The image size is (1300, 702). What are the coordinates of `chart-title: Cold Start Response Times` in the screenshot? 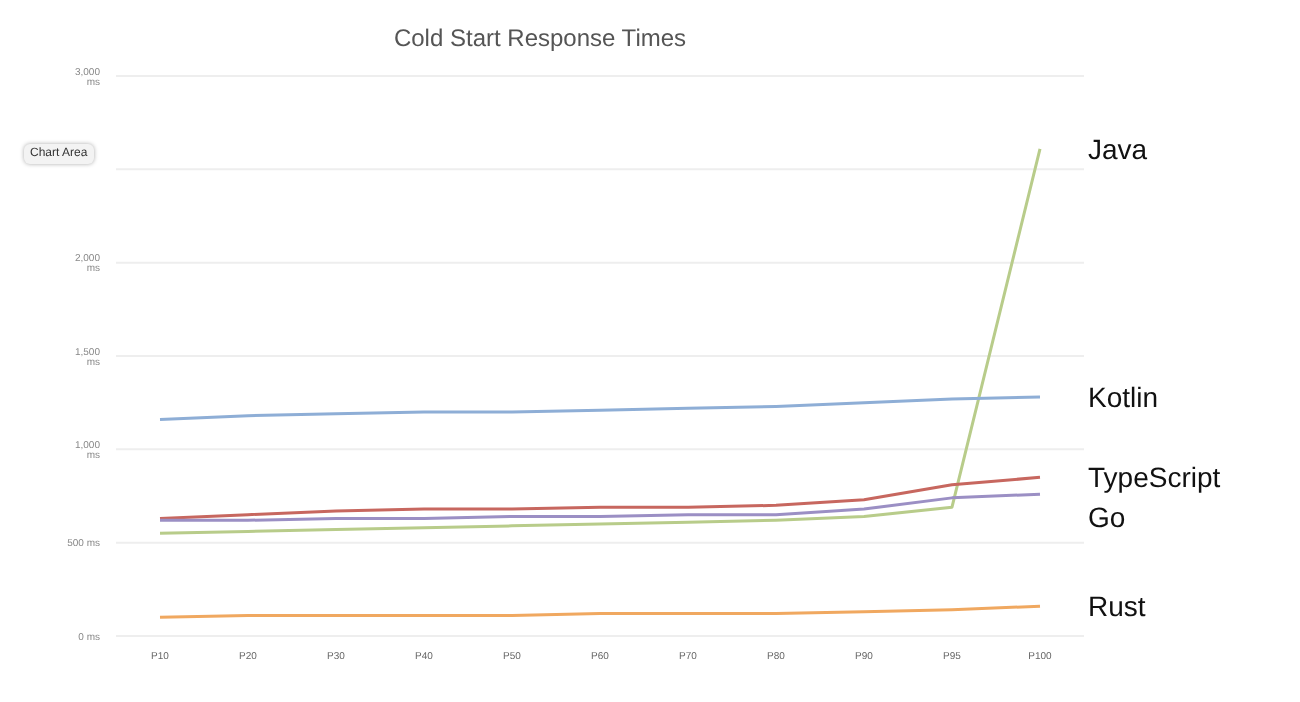 It's located at (540, 38).